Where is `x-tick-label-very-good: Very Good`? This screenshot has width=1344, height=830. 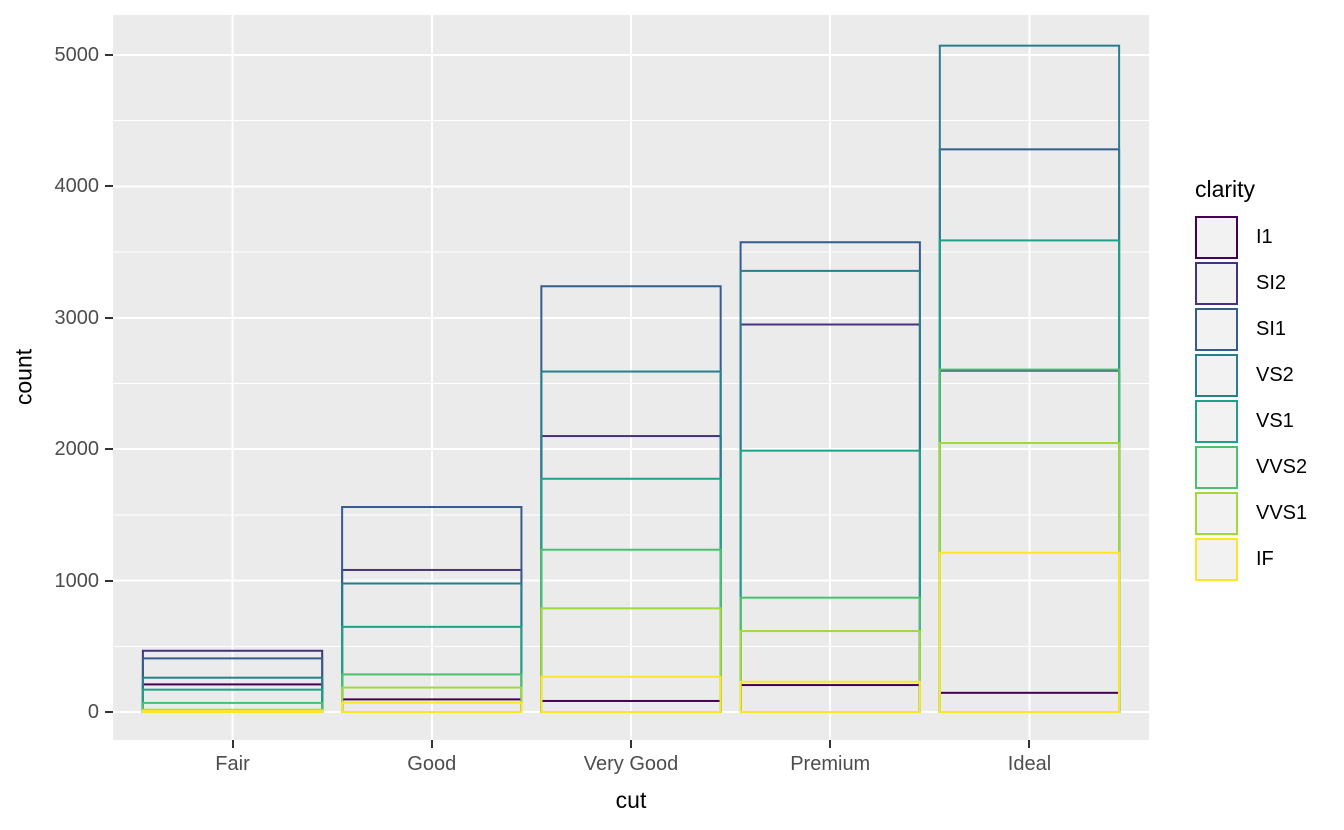 x-tick-label-very-good: Very Good is located at coordinates (631, 764).